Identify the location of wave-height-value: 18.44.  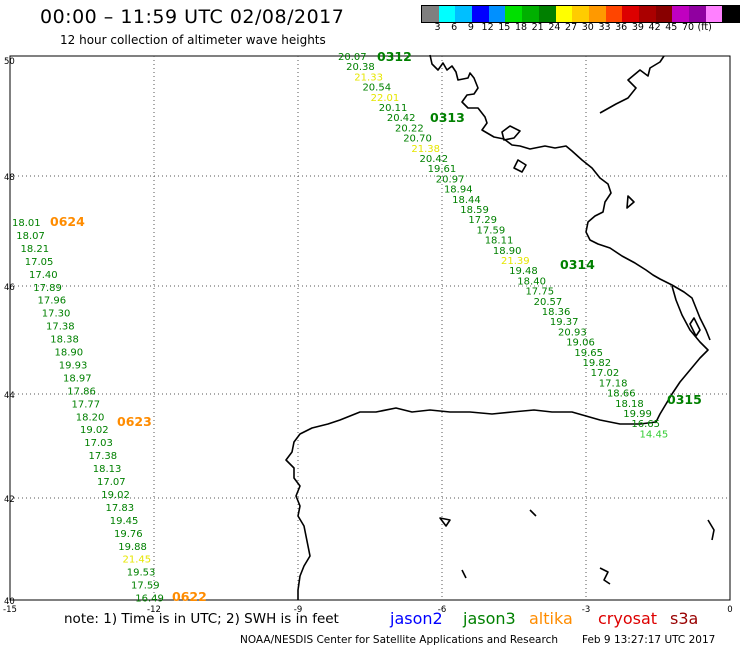
(466, 200).